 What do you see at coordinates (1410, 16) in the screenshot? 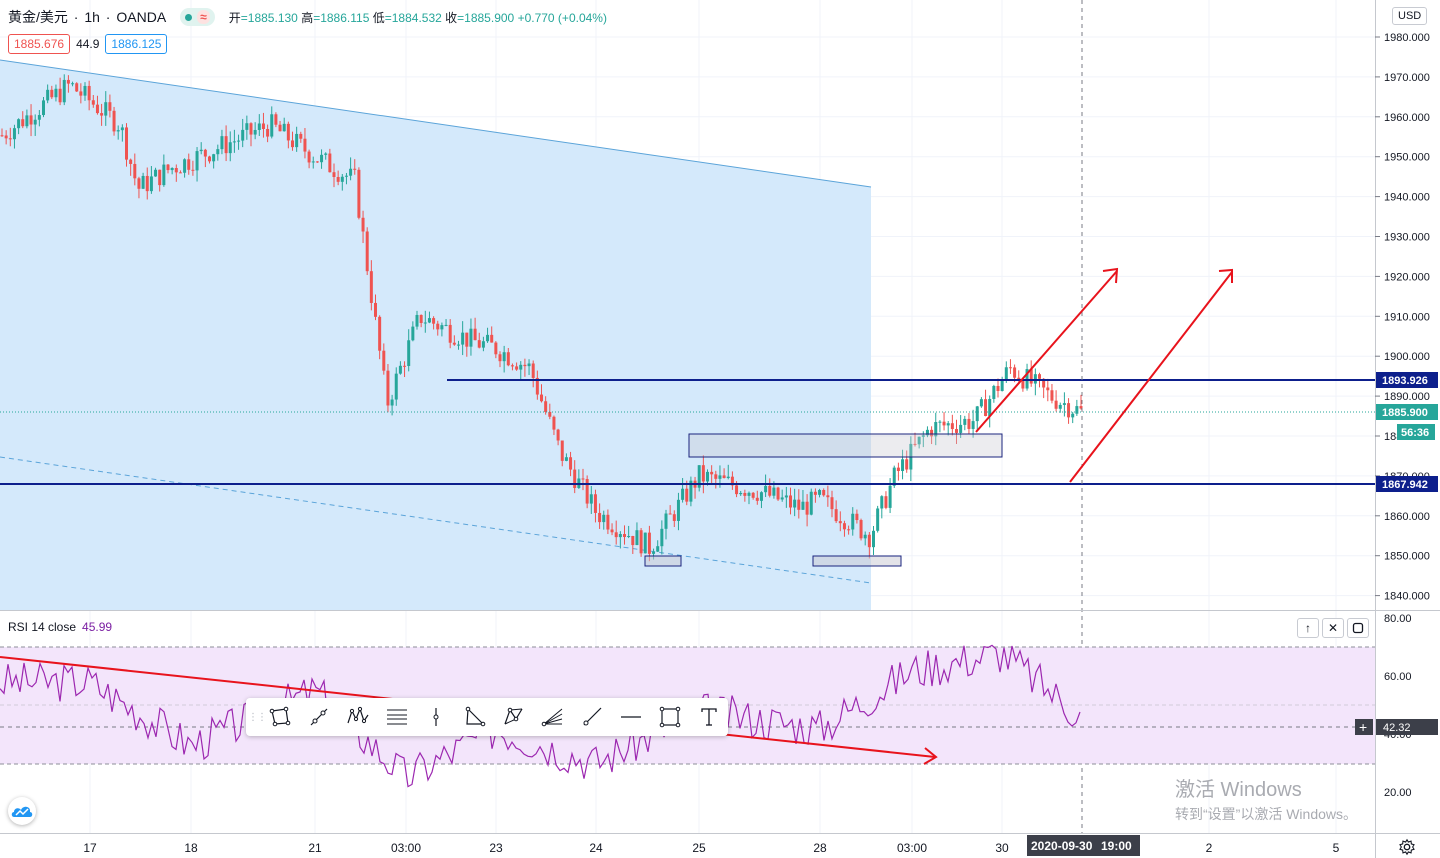
I see `currency-button: USD` at bounding box center [1410, 16].